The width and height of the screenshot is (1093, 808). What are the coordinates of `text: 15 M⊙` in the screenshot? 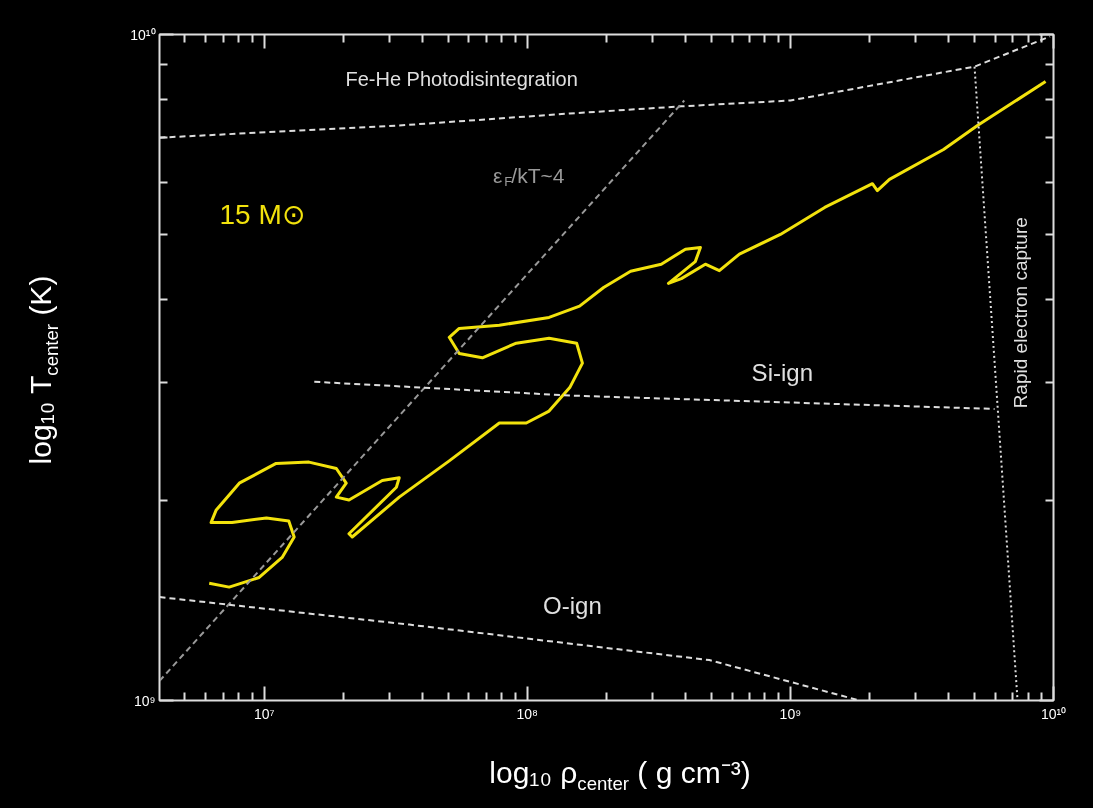 It's located at (262, 214).